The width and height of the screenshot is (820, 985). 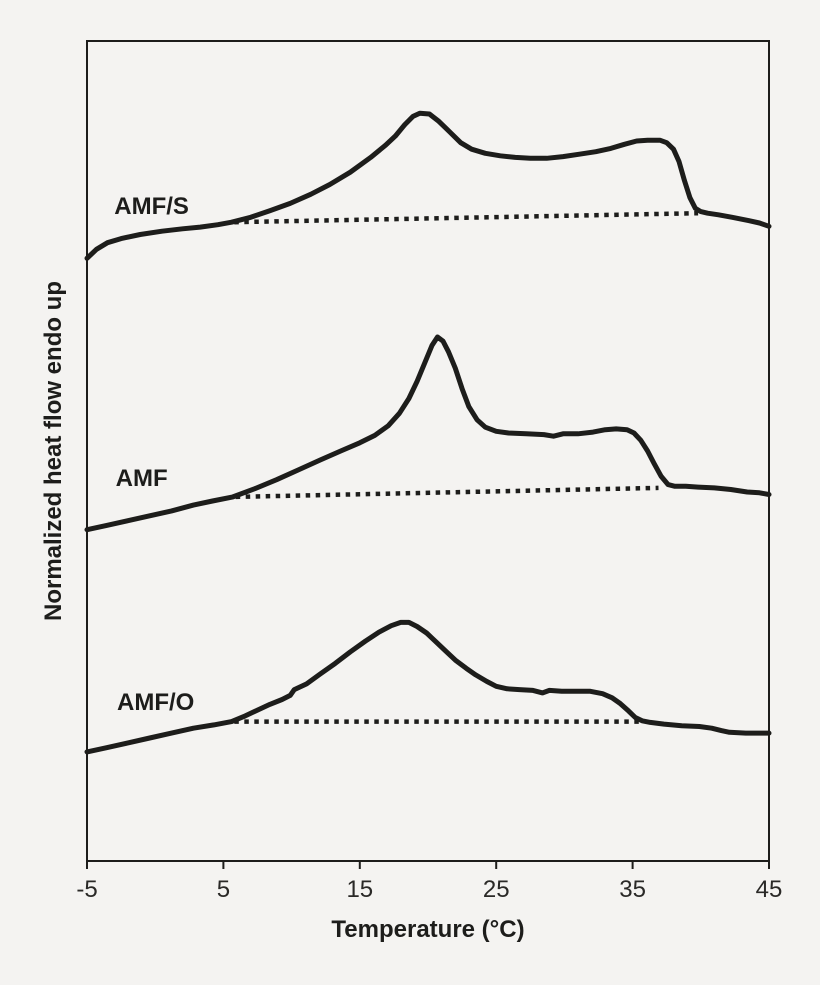 I want to click on baseline-amf-baseline, so click(x=447, y=492).